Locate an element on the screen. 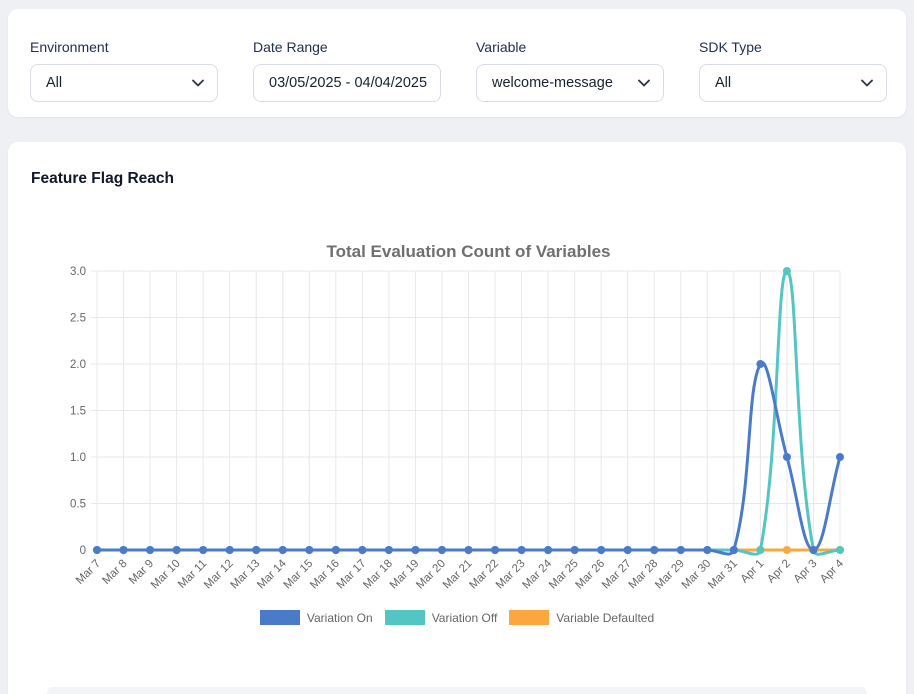 This screenshot has width=914, height=694. svg-text: 1.5 is located at coordinates (78, 412).